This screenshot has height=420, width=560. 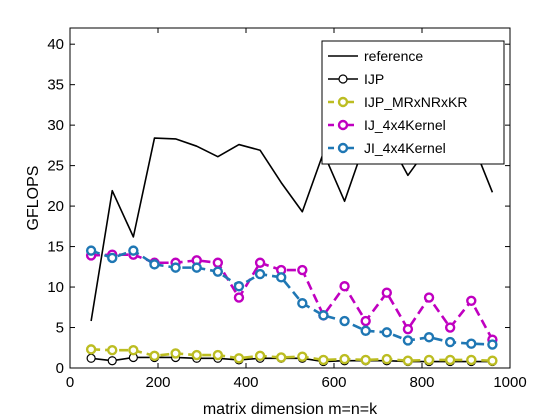 What do you see at coordinates (393, 56) in the screenshot?
I see `legend-label: reference` at bounding box center [393, 56].